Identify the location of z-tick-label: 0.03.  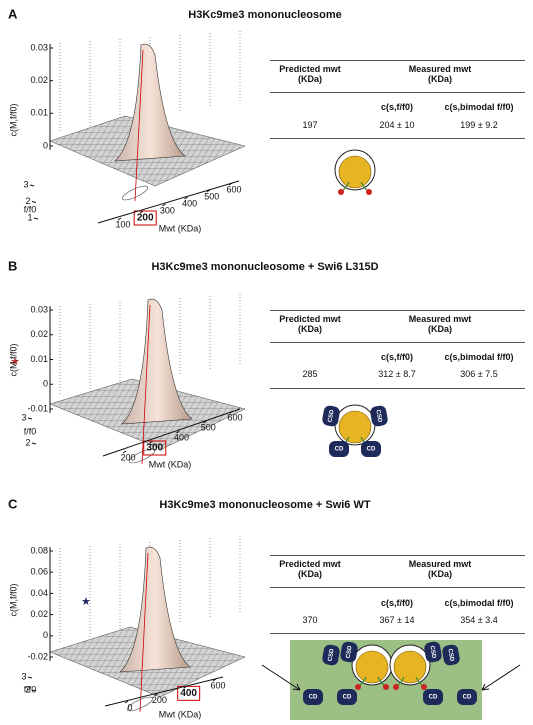
(39, 47).